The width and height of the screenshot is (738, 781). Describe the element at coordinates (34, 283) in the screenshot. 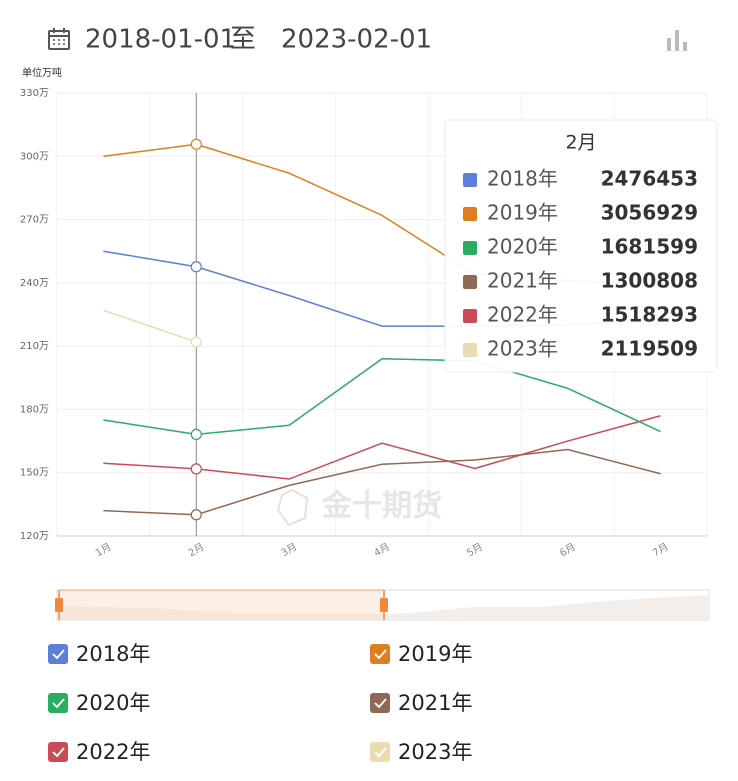

I see `y-tick-label: 240万` at that location.